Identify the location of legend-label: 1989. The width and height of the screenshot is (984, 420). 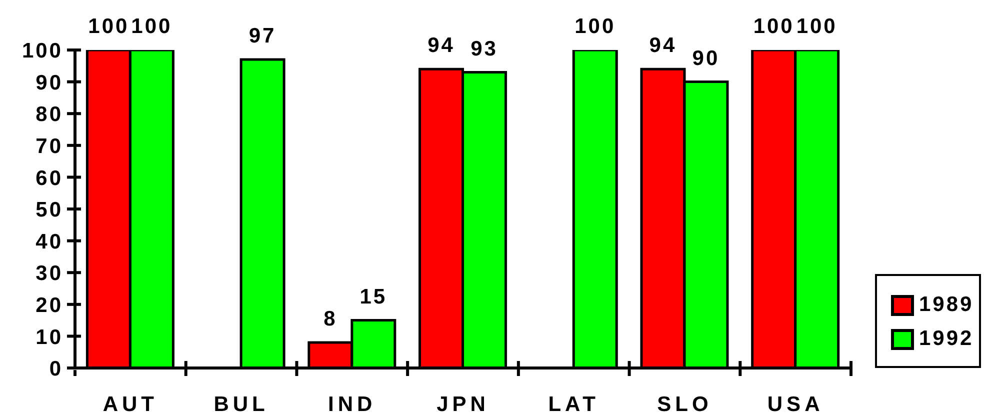
(946, 305).